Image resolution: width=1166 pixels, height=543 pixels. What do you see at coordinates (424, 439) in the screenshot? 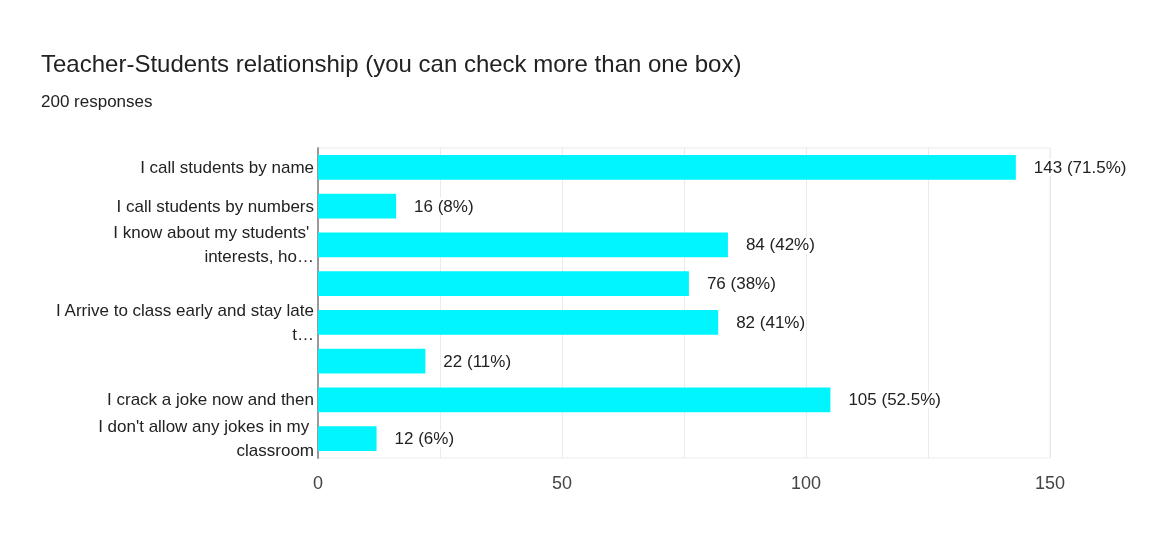
I see `data-label: 12 (6%)` at bounding box center [424, 439].